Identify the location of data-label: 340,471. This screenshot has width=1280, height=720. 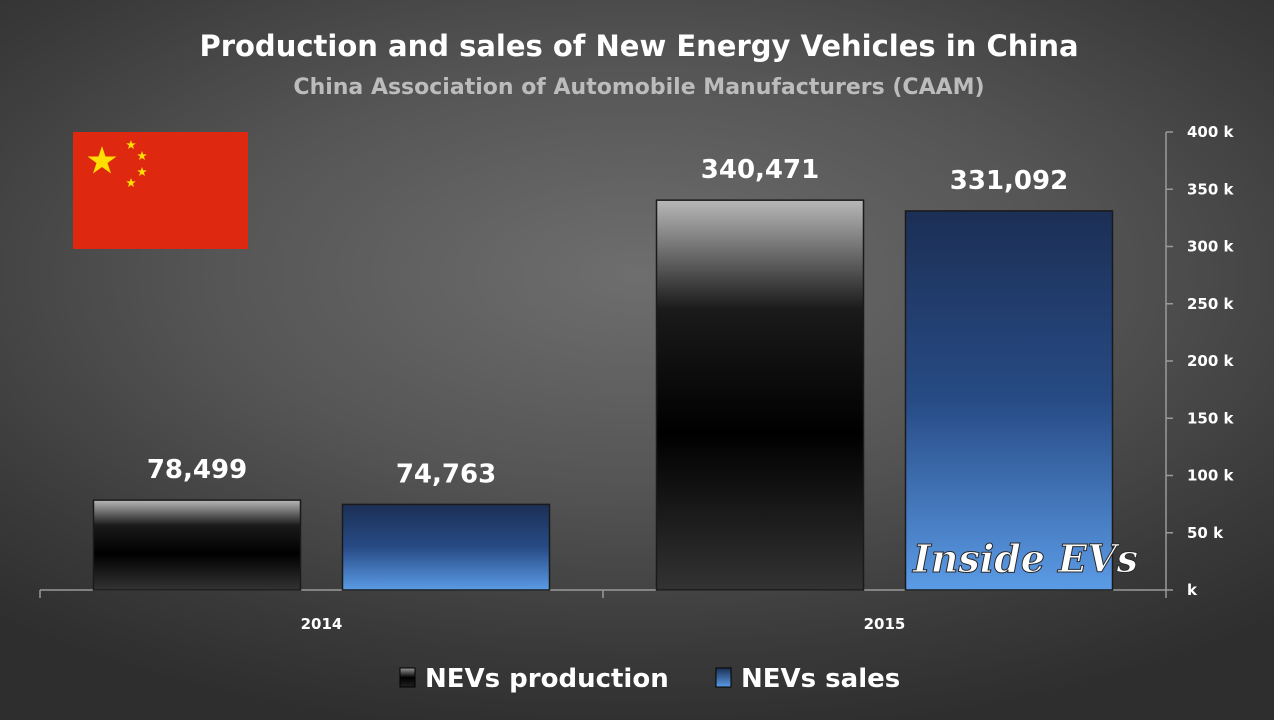
(760, 170).